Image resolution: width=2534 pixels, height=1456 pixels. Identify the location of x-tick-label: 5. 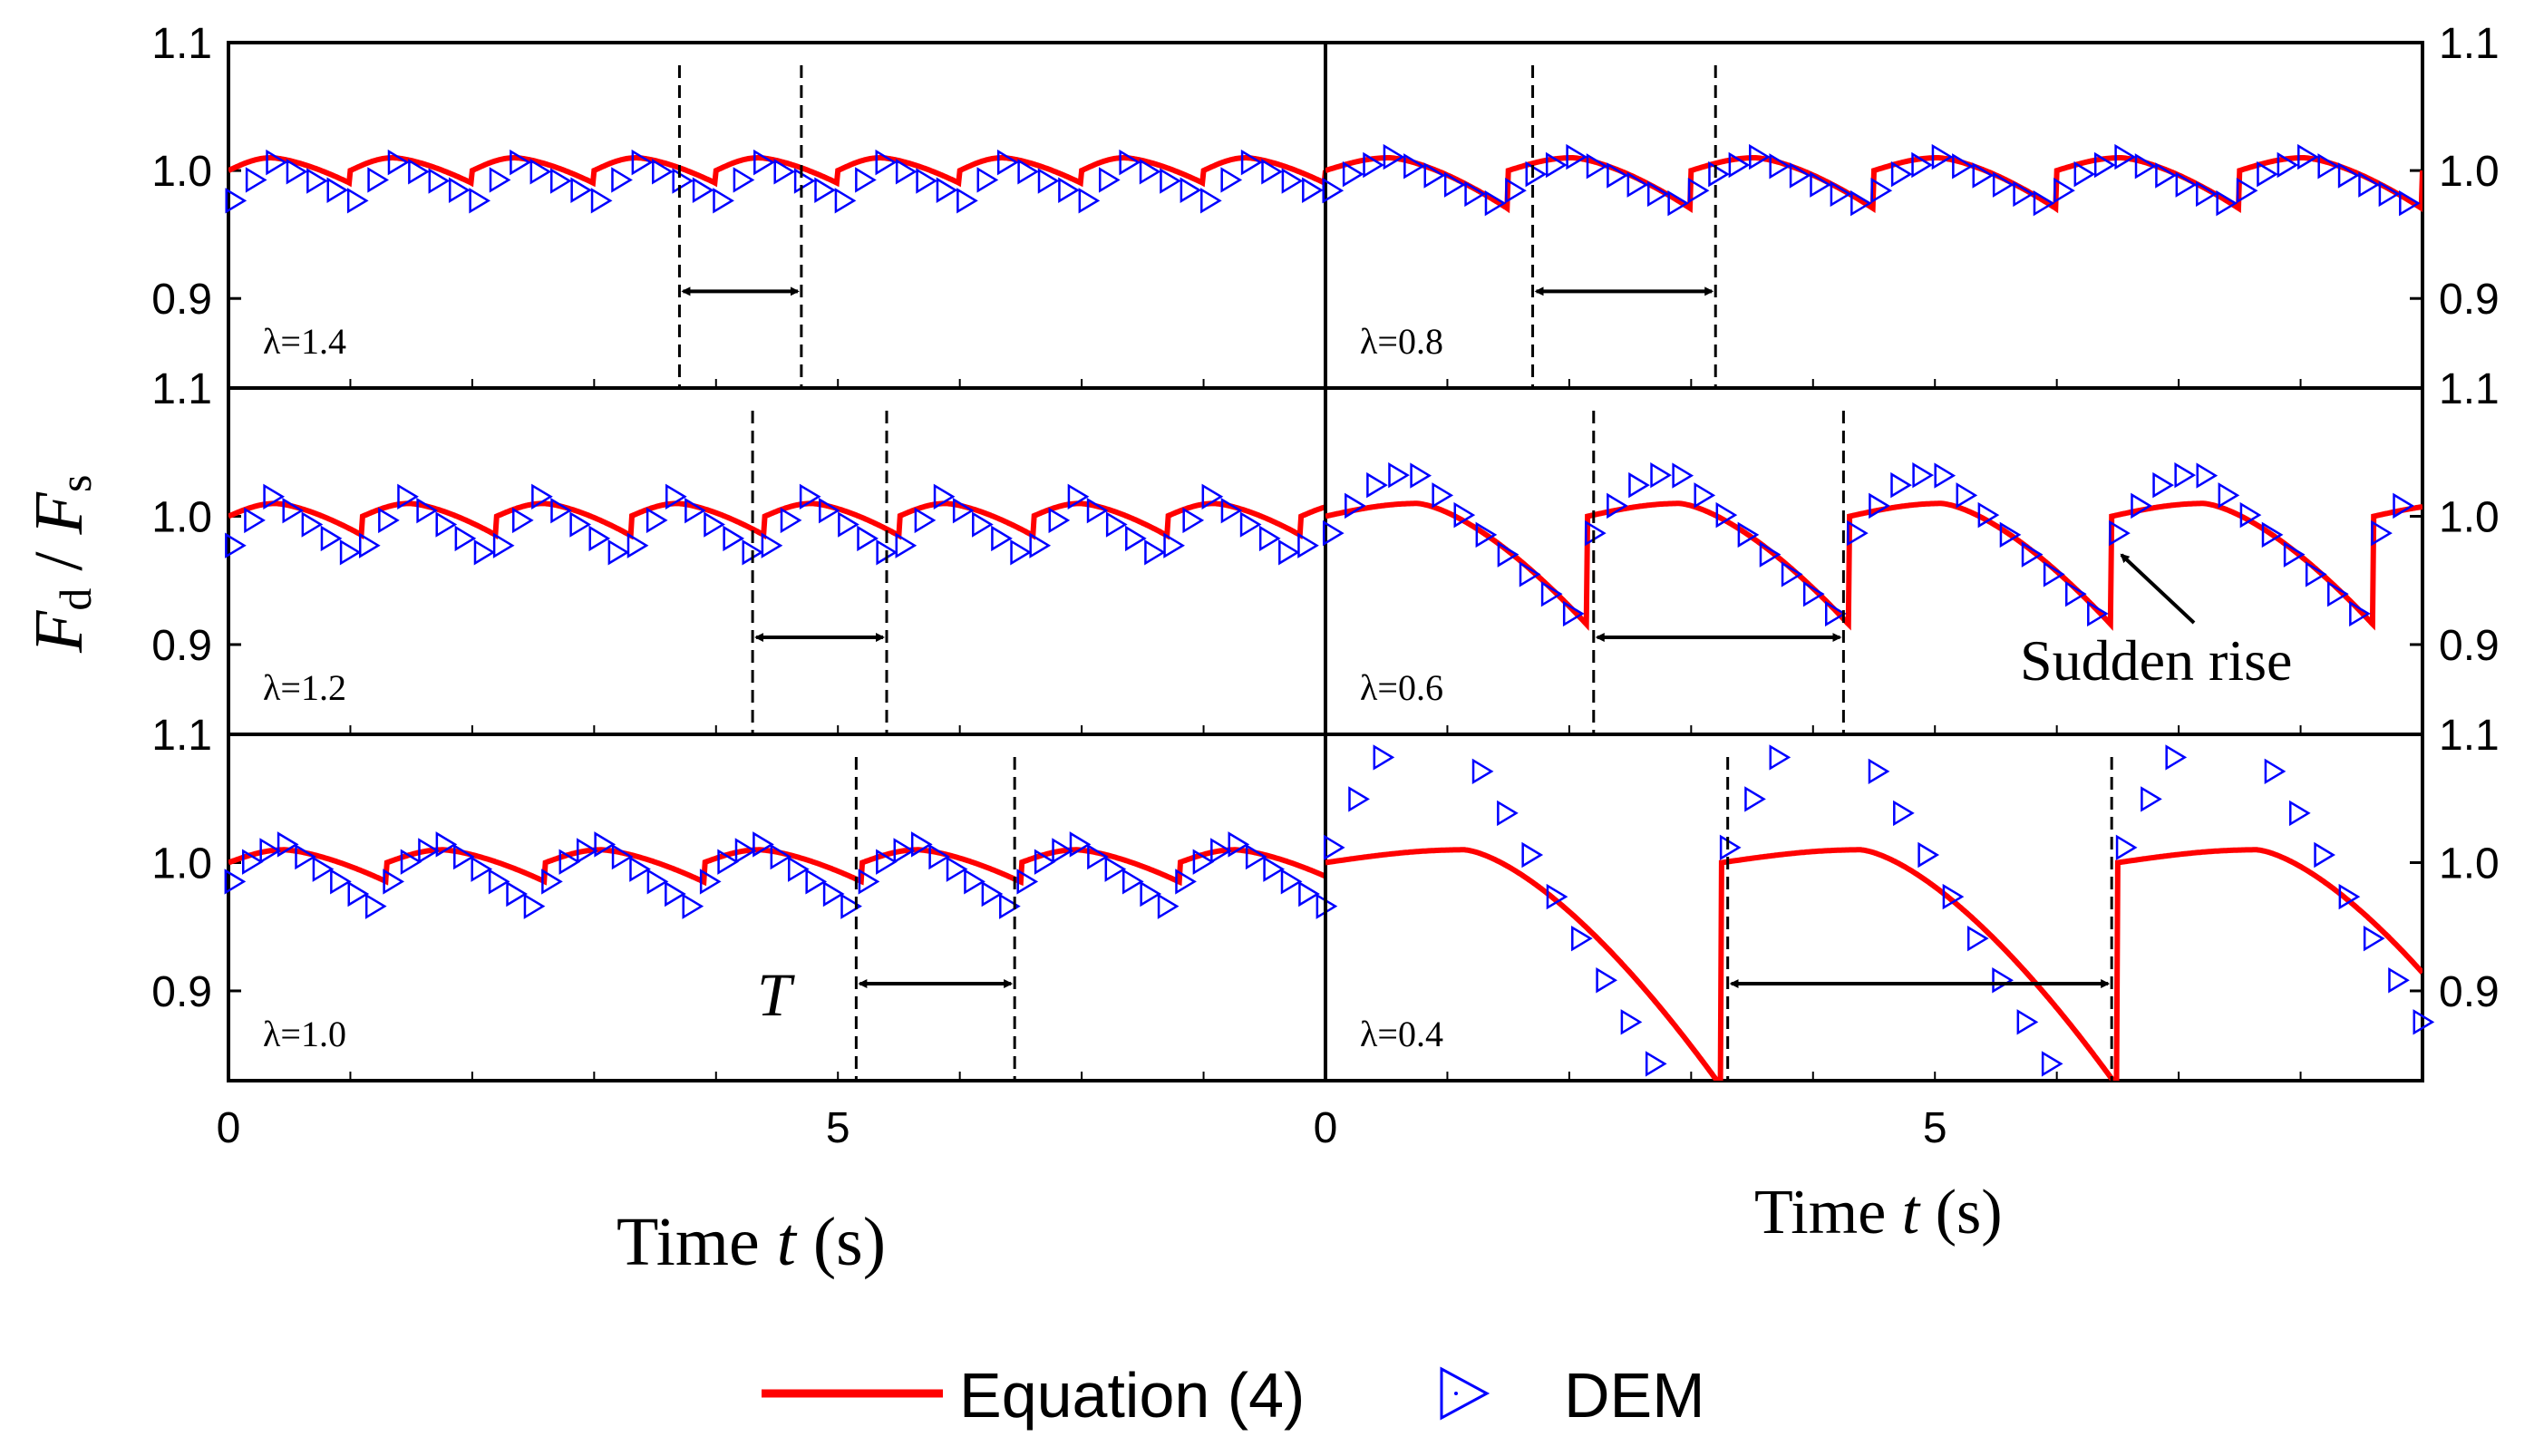
(1935, 1128).